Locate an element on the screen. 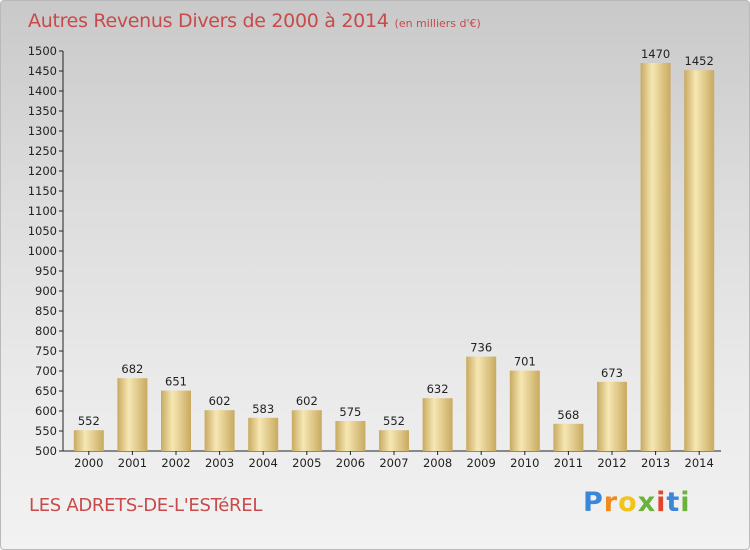  y-tick-label: 850 is located at coordinates (46, 311).